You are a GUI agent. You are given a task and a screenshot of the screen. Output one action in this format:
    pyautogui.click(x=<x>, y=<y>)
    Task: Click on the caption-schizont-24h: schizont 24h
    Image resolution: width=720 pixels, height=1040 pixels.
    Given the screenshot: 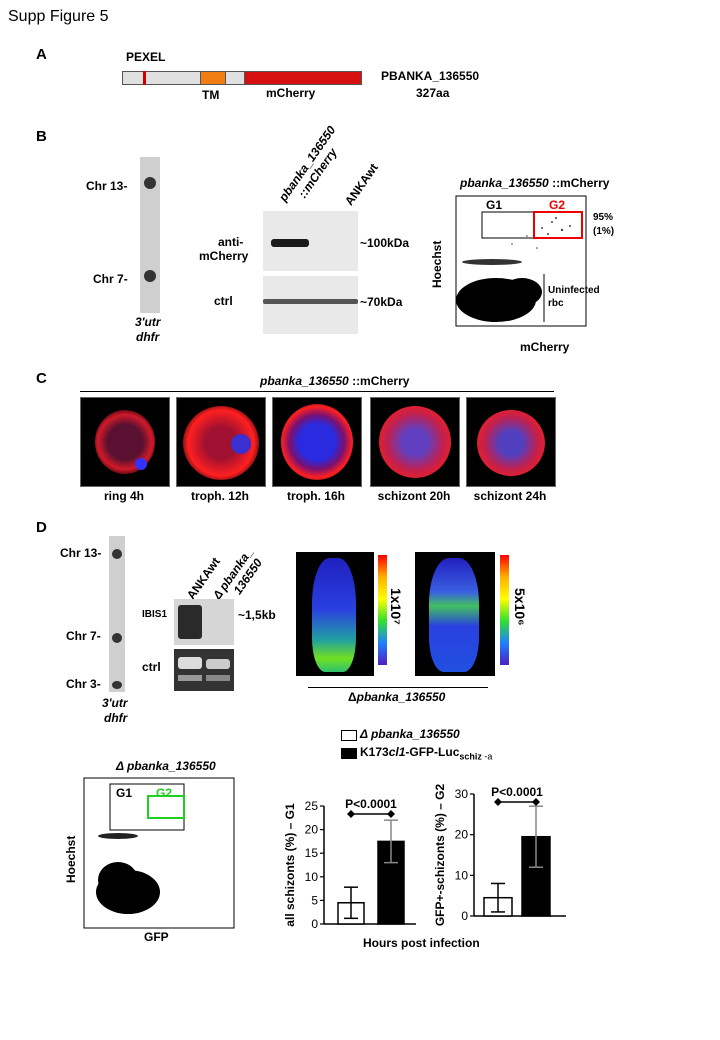 What is the action you would take?
    pyautogui.click(x=510, y=496)
    